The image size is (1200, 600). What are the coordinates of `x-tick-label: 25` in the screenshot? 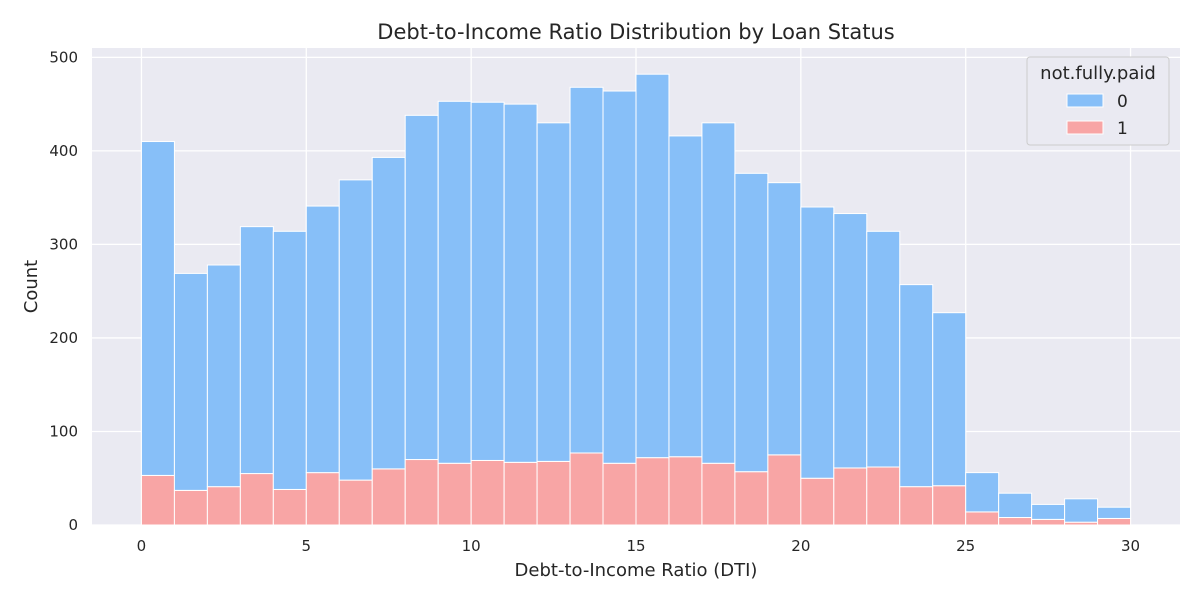 It's located at (965, 546).